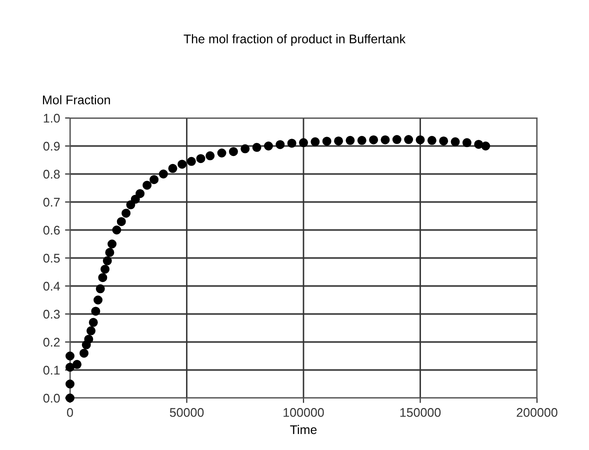  I want to click on y-tick-label: 0.1, so click(51, 370).